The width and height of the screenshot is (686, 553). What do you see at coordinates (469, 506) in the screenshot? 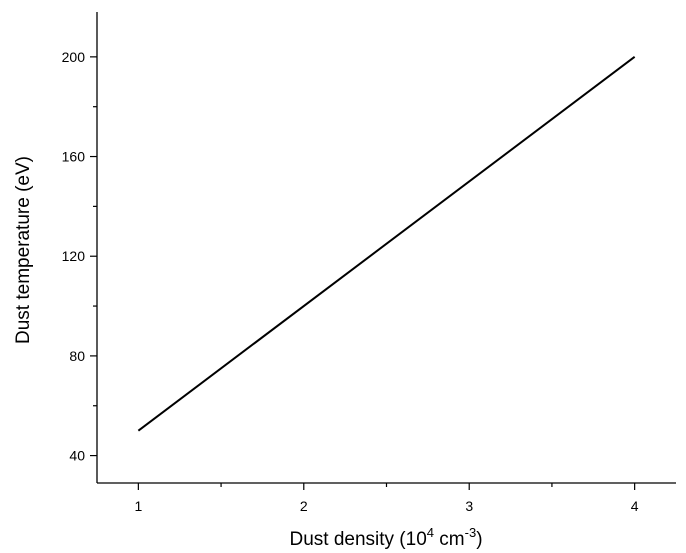
I see `x-tick-label: 3` at bounding box center [469, 506].